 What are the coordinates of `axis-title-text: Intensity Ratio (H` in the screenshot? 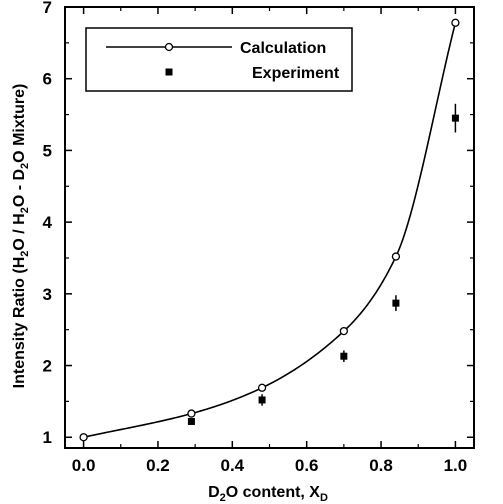 It's located at (19, 323).